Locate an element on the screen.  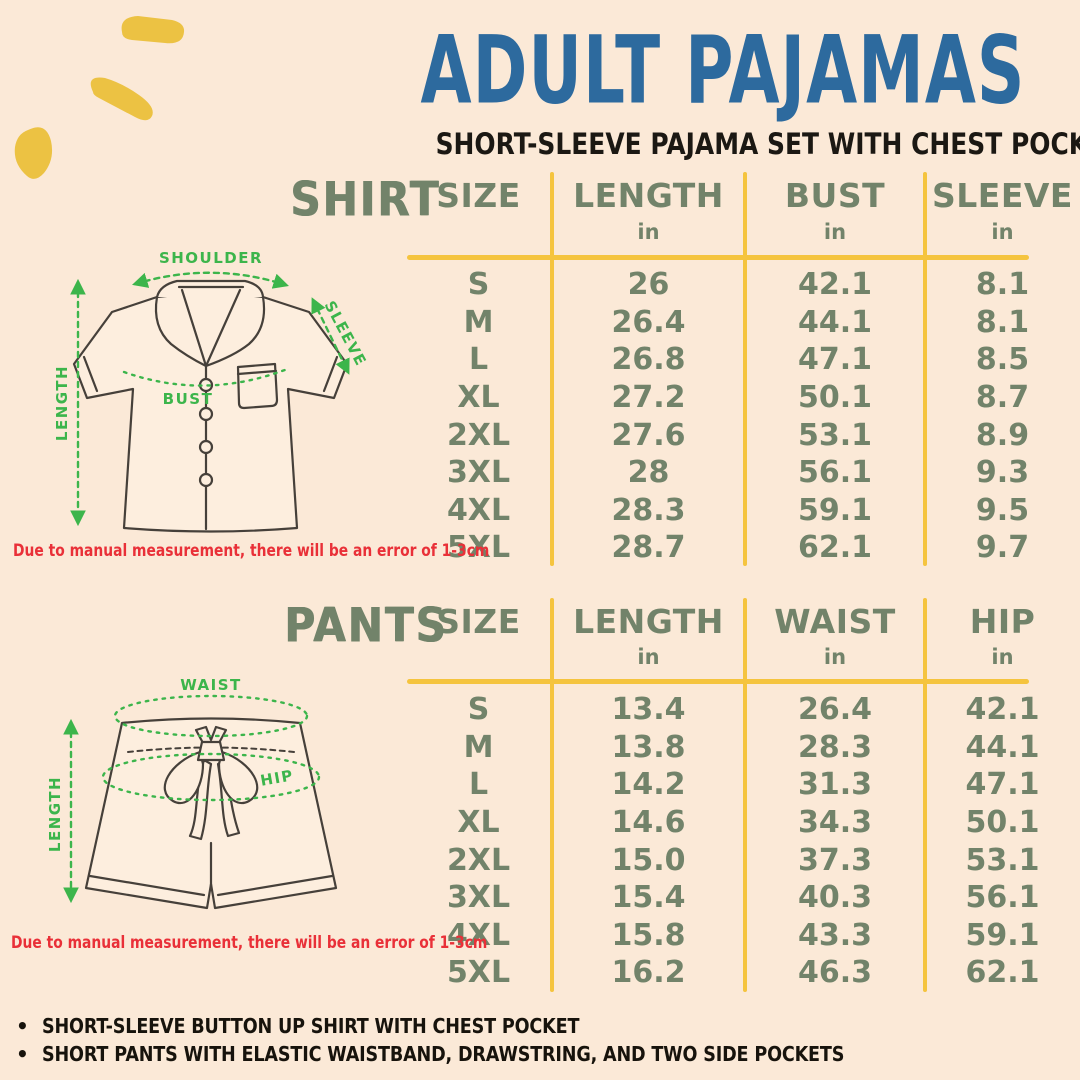
shirt-header-divider is located at coordinates (718, 257).